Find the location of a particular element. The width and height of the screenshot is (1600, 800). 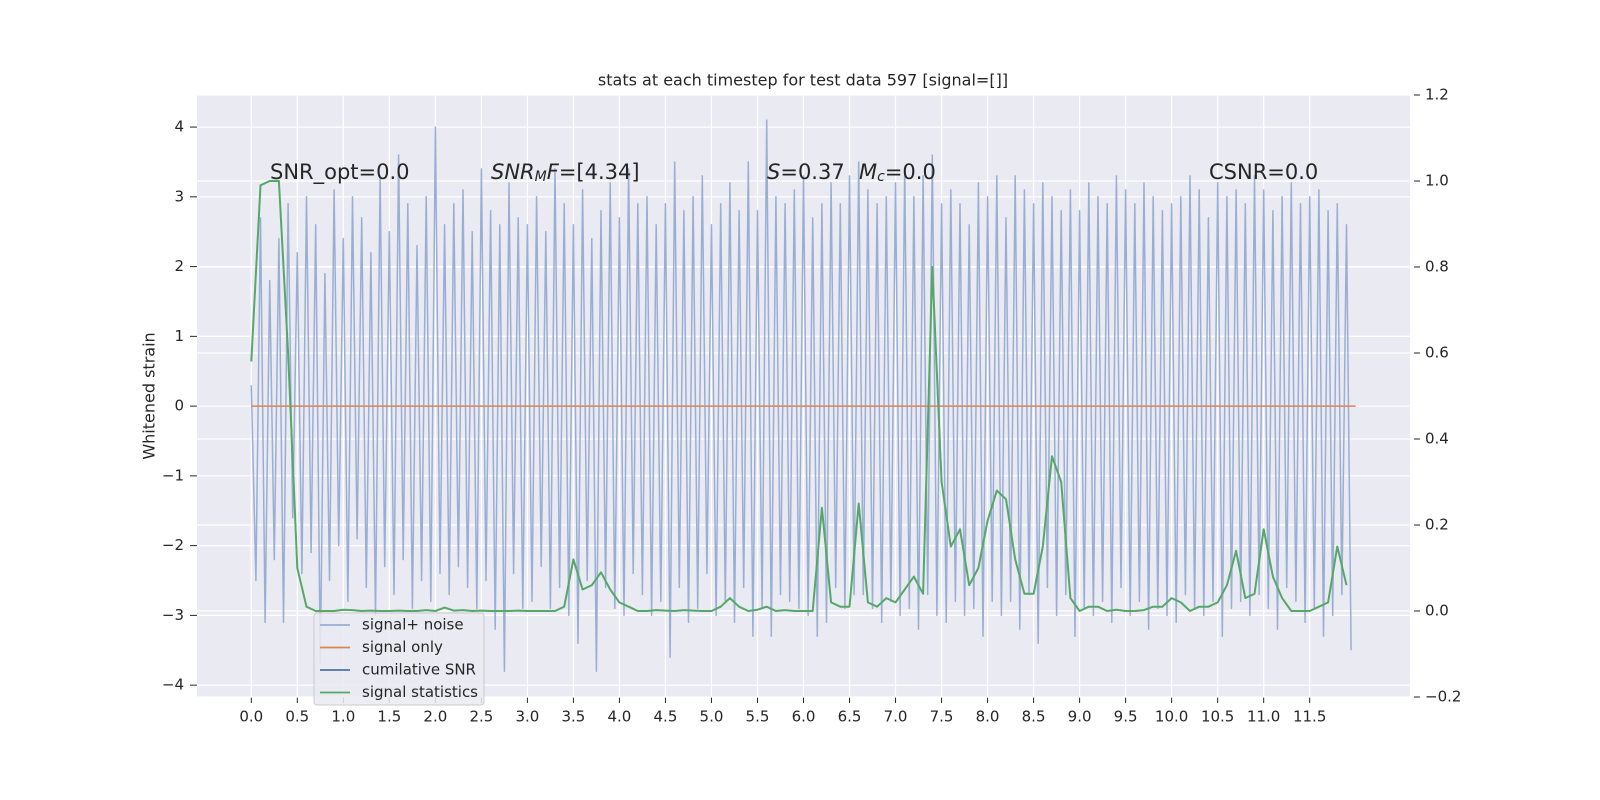

x-tick-label: 2.0 is located at coordinates (435, 717).